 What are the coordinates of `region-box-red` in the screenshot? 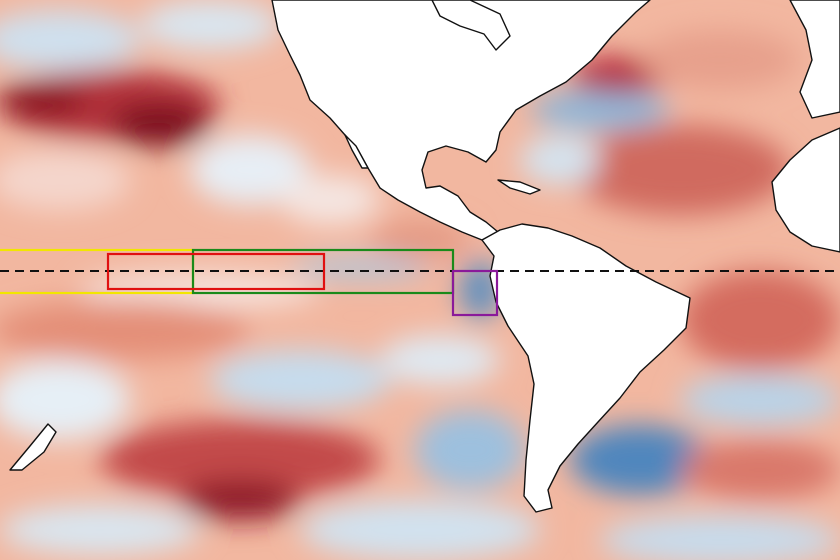 It's located at (216, 271).